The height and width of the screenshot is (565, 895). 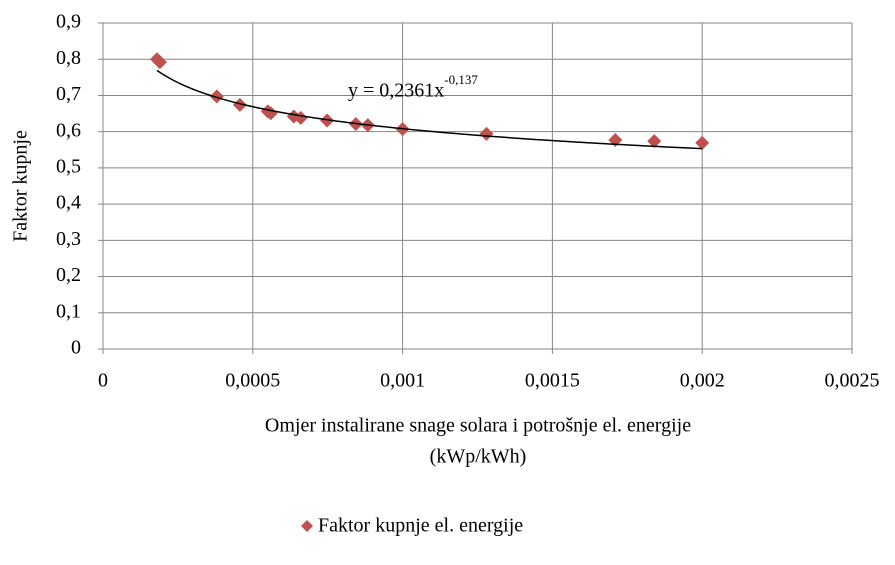 I want to click on x-axis-title: (kWp/kWh), so click(x=478, y=457).